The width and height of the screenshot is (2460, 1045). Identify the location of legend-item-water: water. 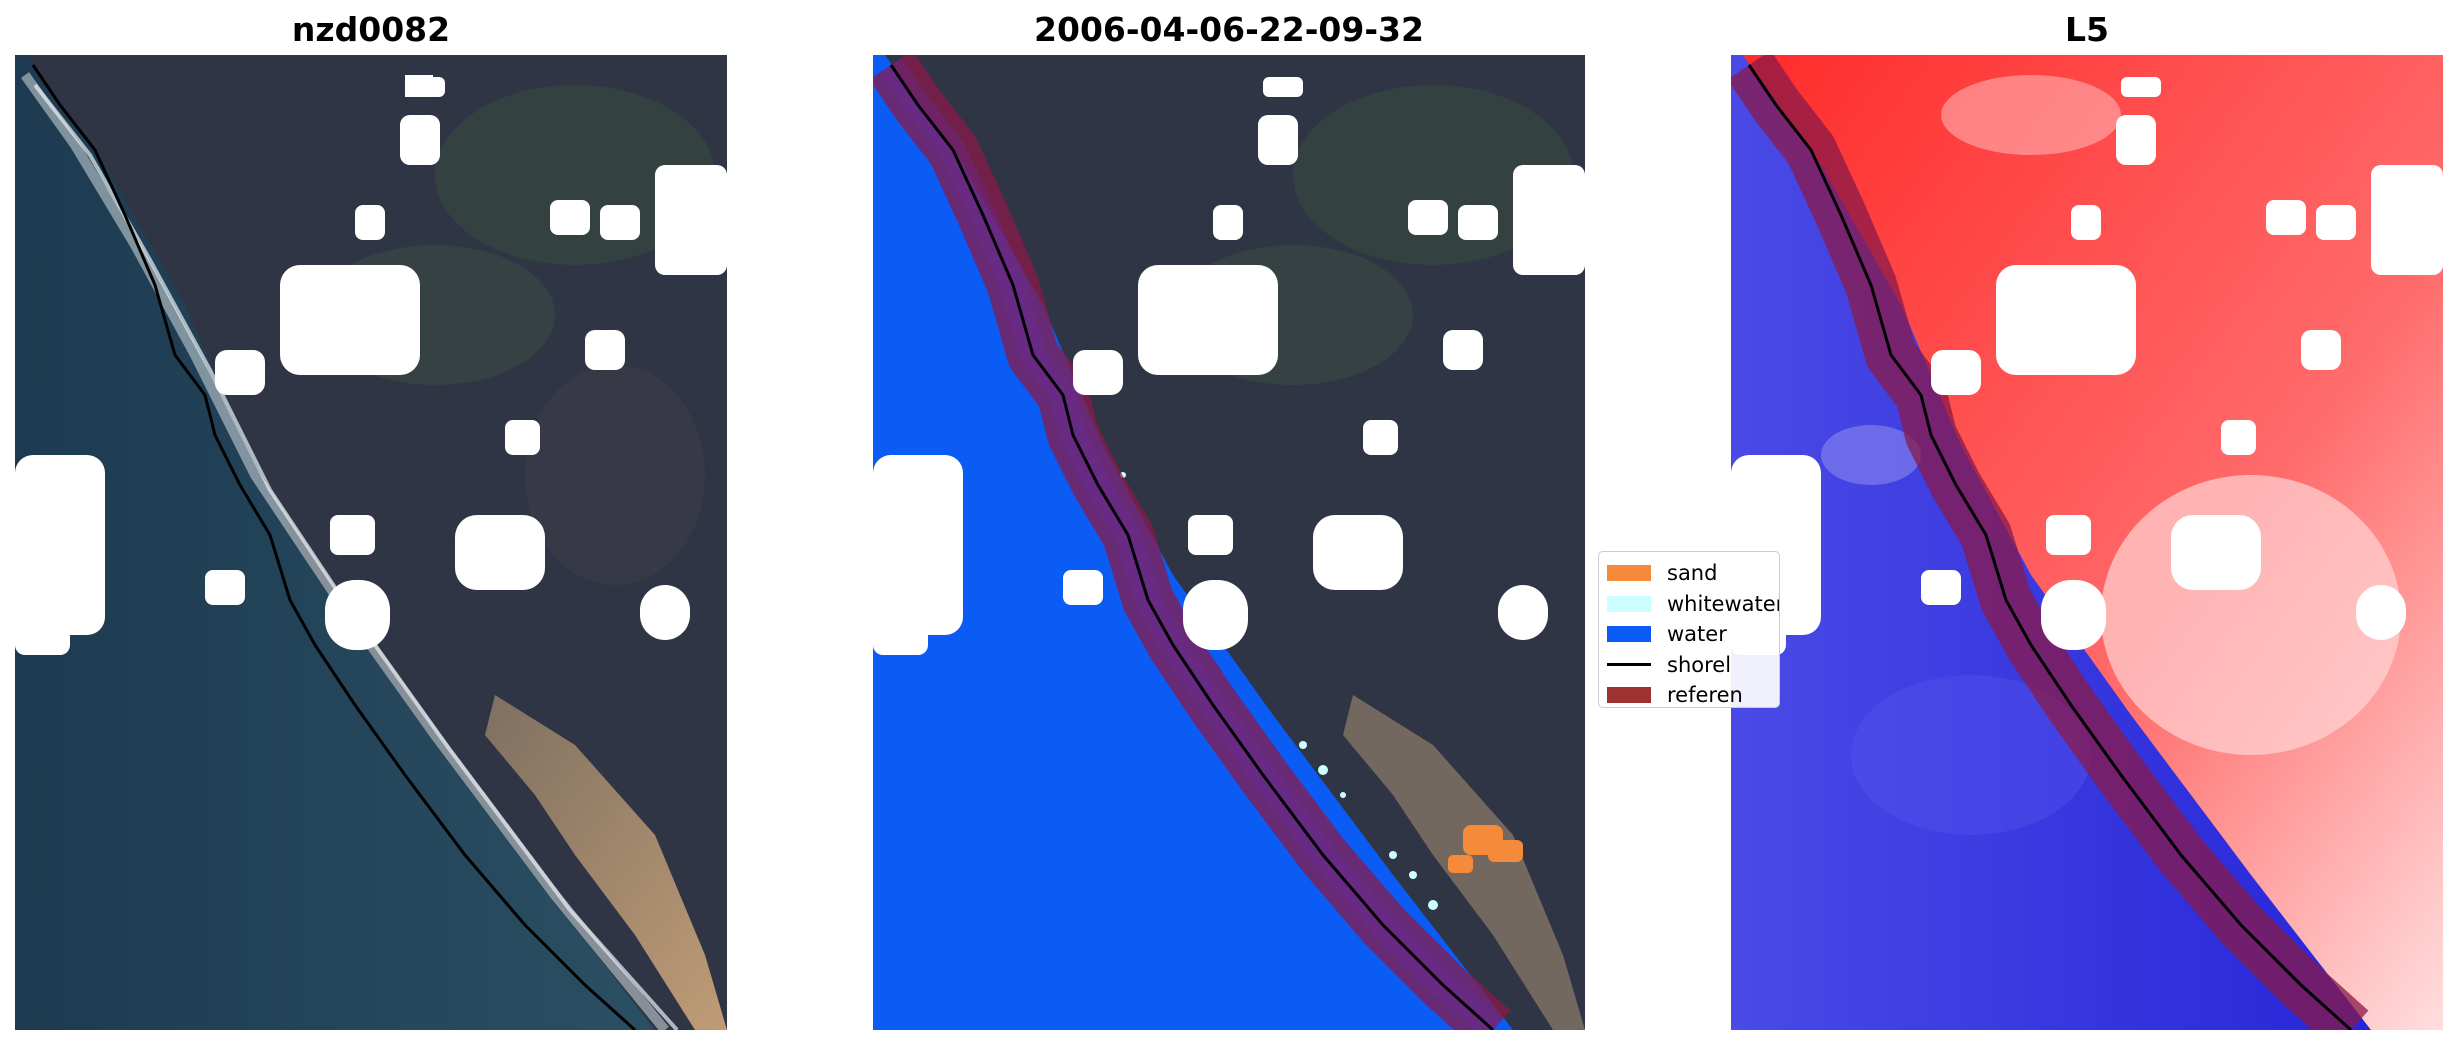
(1693, 634).